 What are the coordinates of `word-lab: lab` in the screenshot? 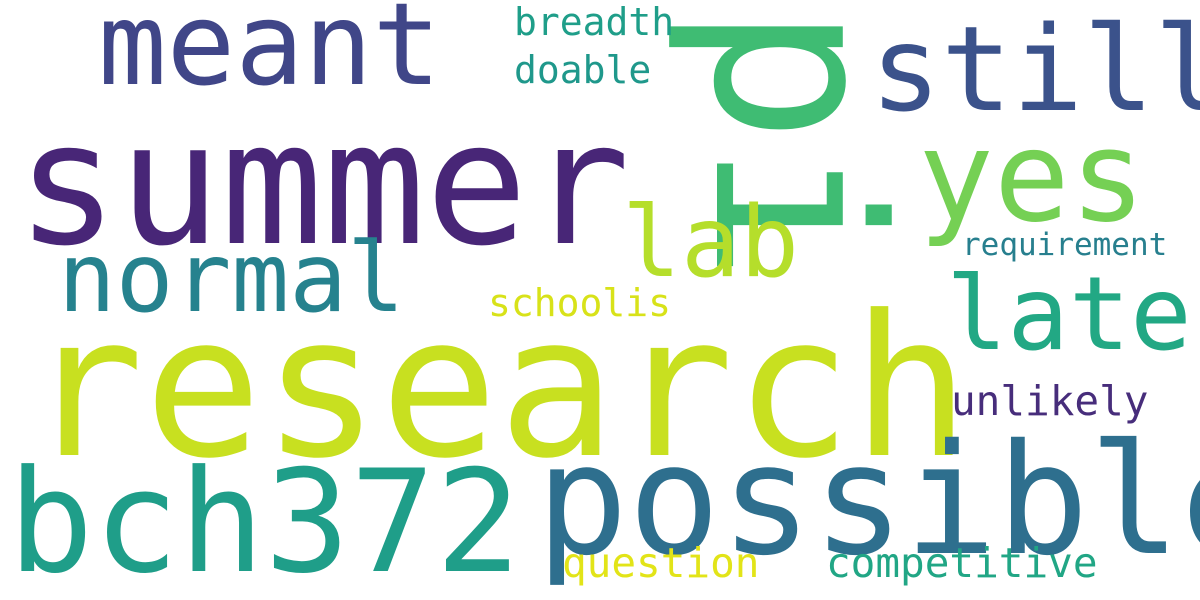 It's located at (711, 243).